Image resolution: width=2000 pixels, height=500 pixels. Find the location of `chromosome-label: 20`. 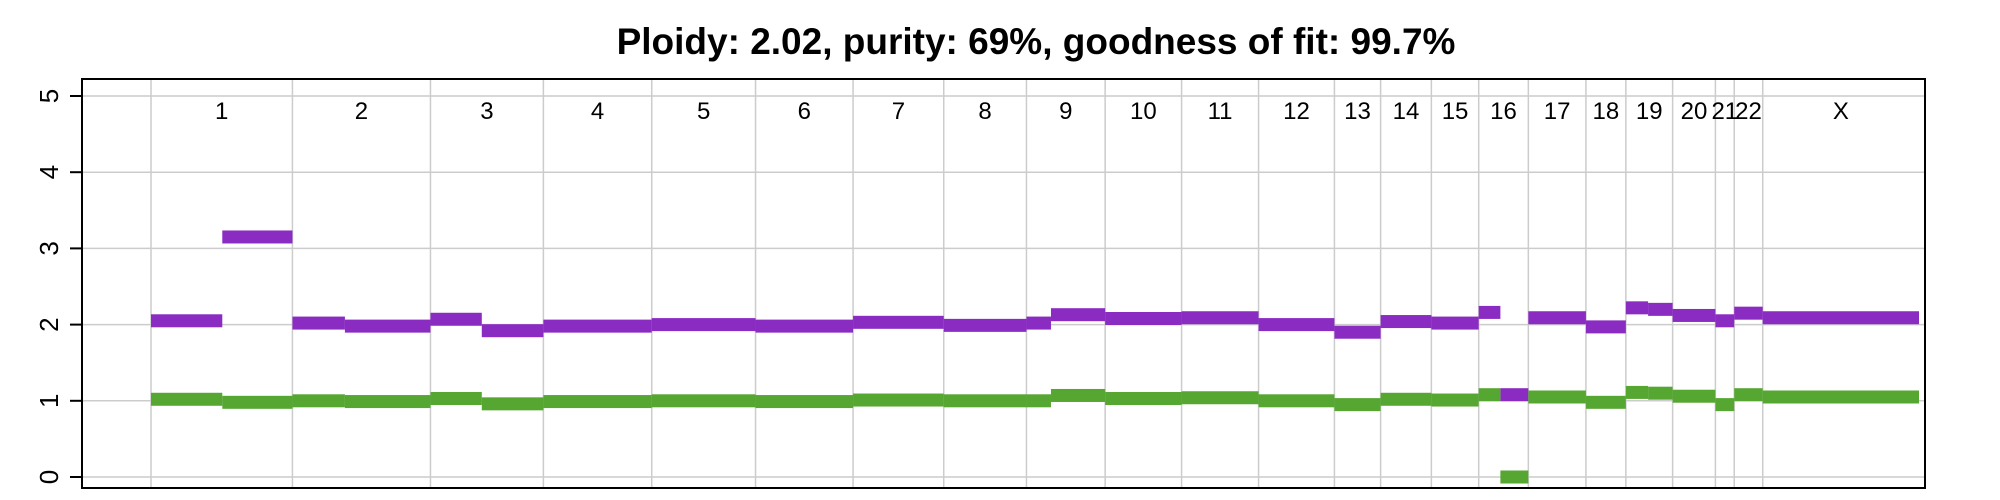

chromosome-label: 20 is located at coordinates (1694, 111).